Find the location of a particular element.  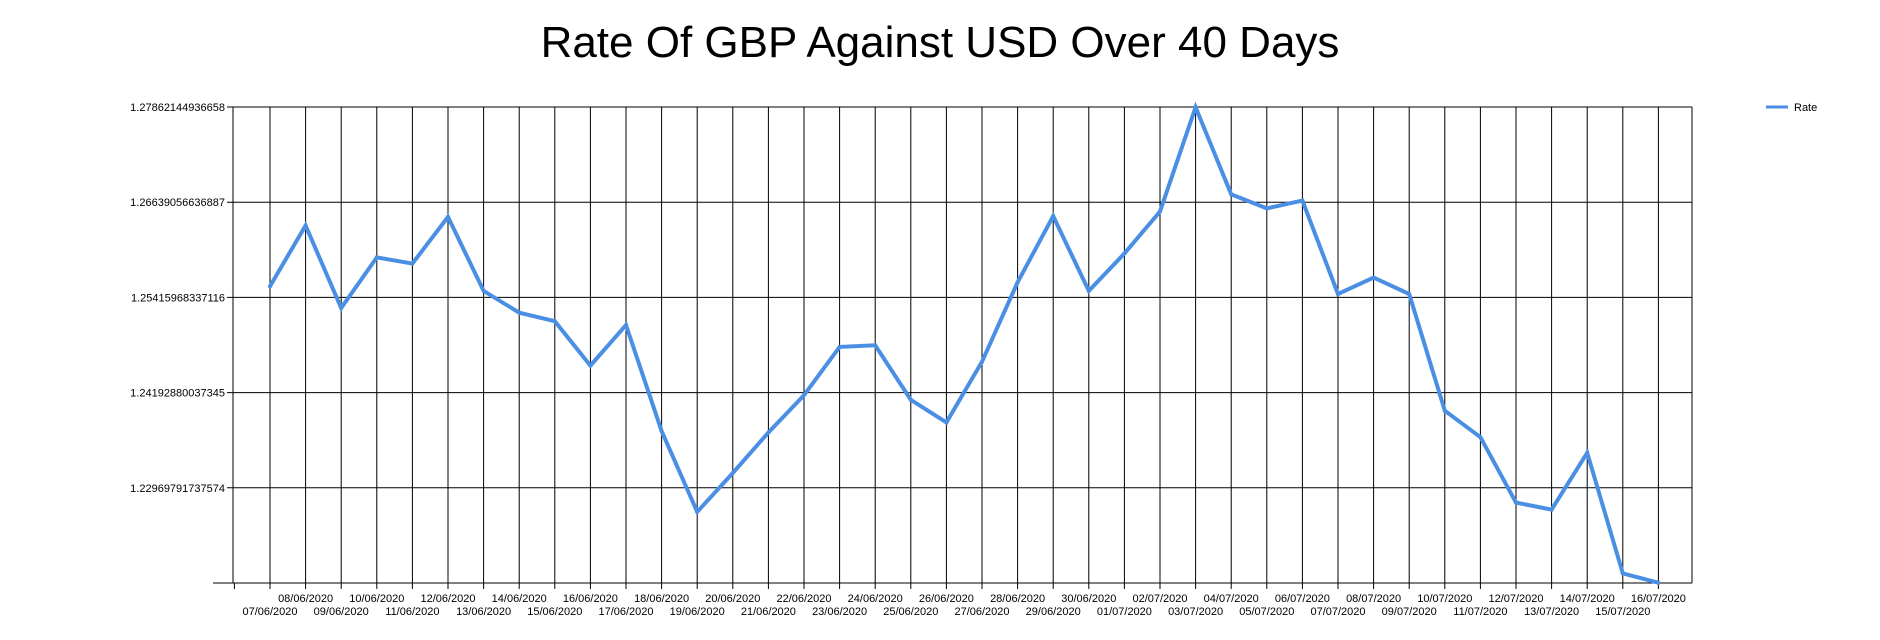

x-axis-tick-label: 30/06/2020 is located at coordinates (1088, 599).